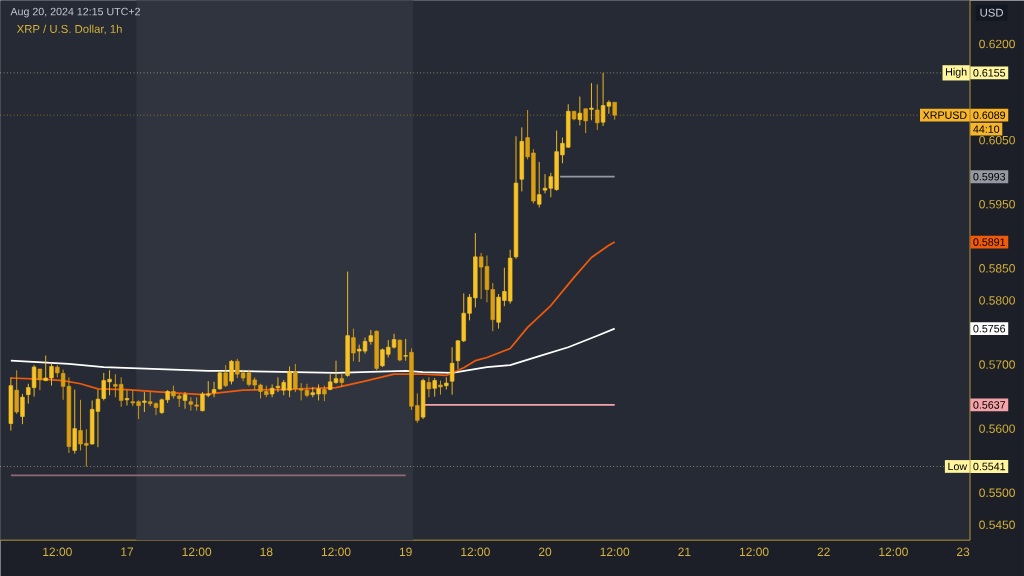 The height and width of the screenshot is (576, 1024). I want to click on y-tick-label: 0.5950, so click(997, 204).